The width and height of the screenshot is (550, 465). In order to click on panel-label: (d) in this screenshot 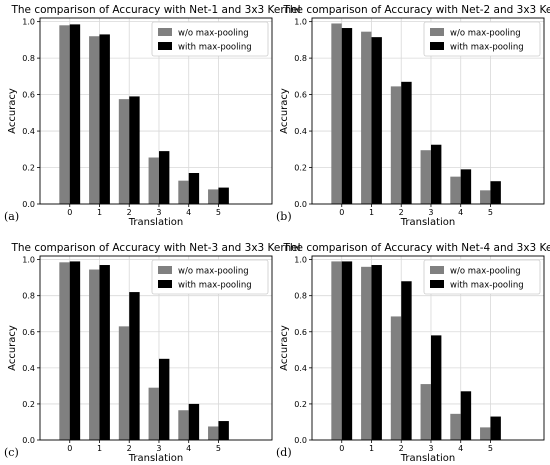, I will do `click(284, 452)`.